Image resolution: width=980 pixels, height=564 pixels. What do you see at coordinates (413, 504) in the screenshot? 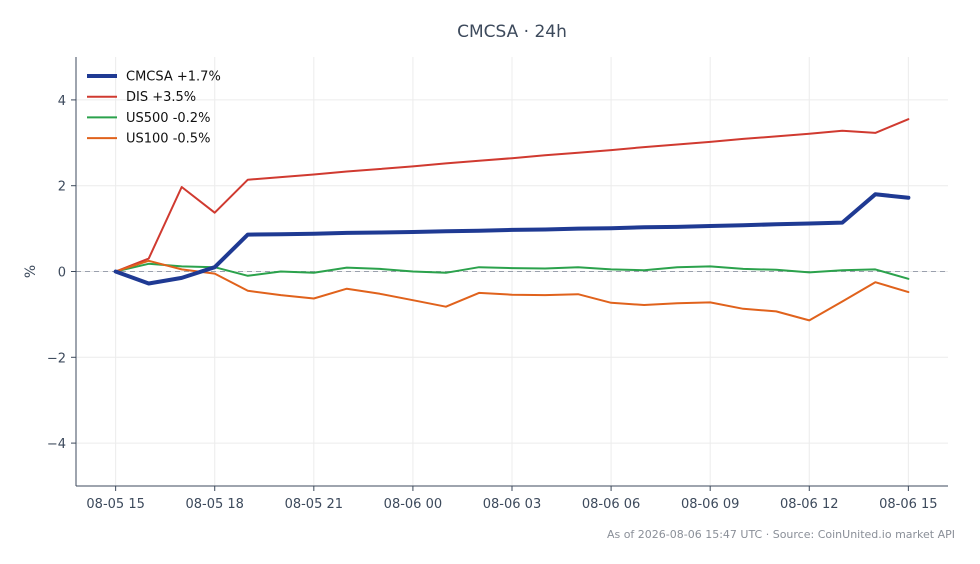
I see `x-tick-label: 08-06 00` at bounding box center [413, 504].